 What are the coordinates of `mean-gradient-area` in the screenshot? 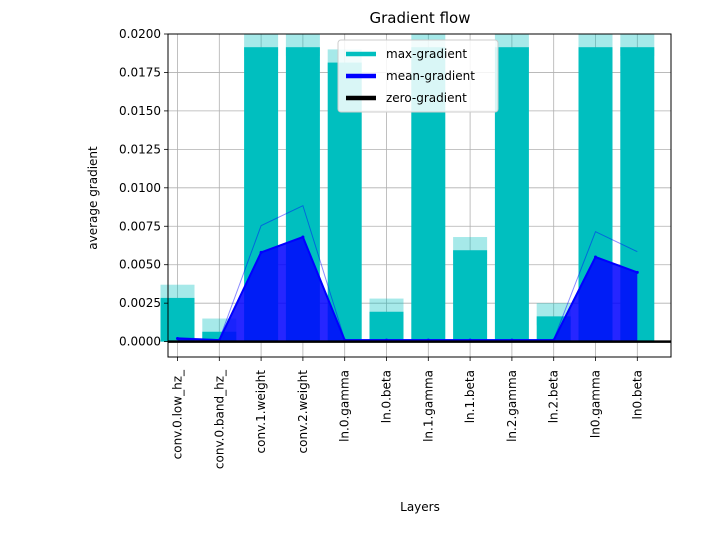 It's located at (407, 289).